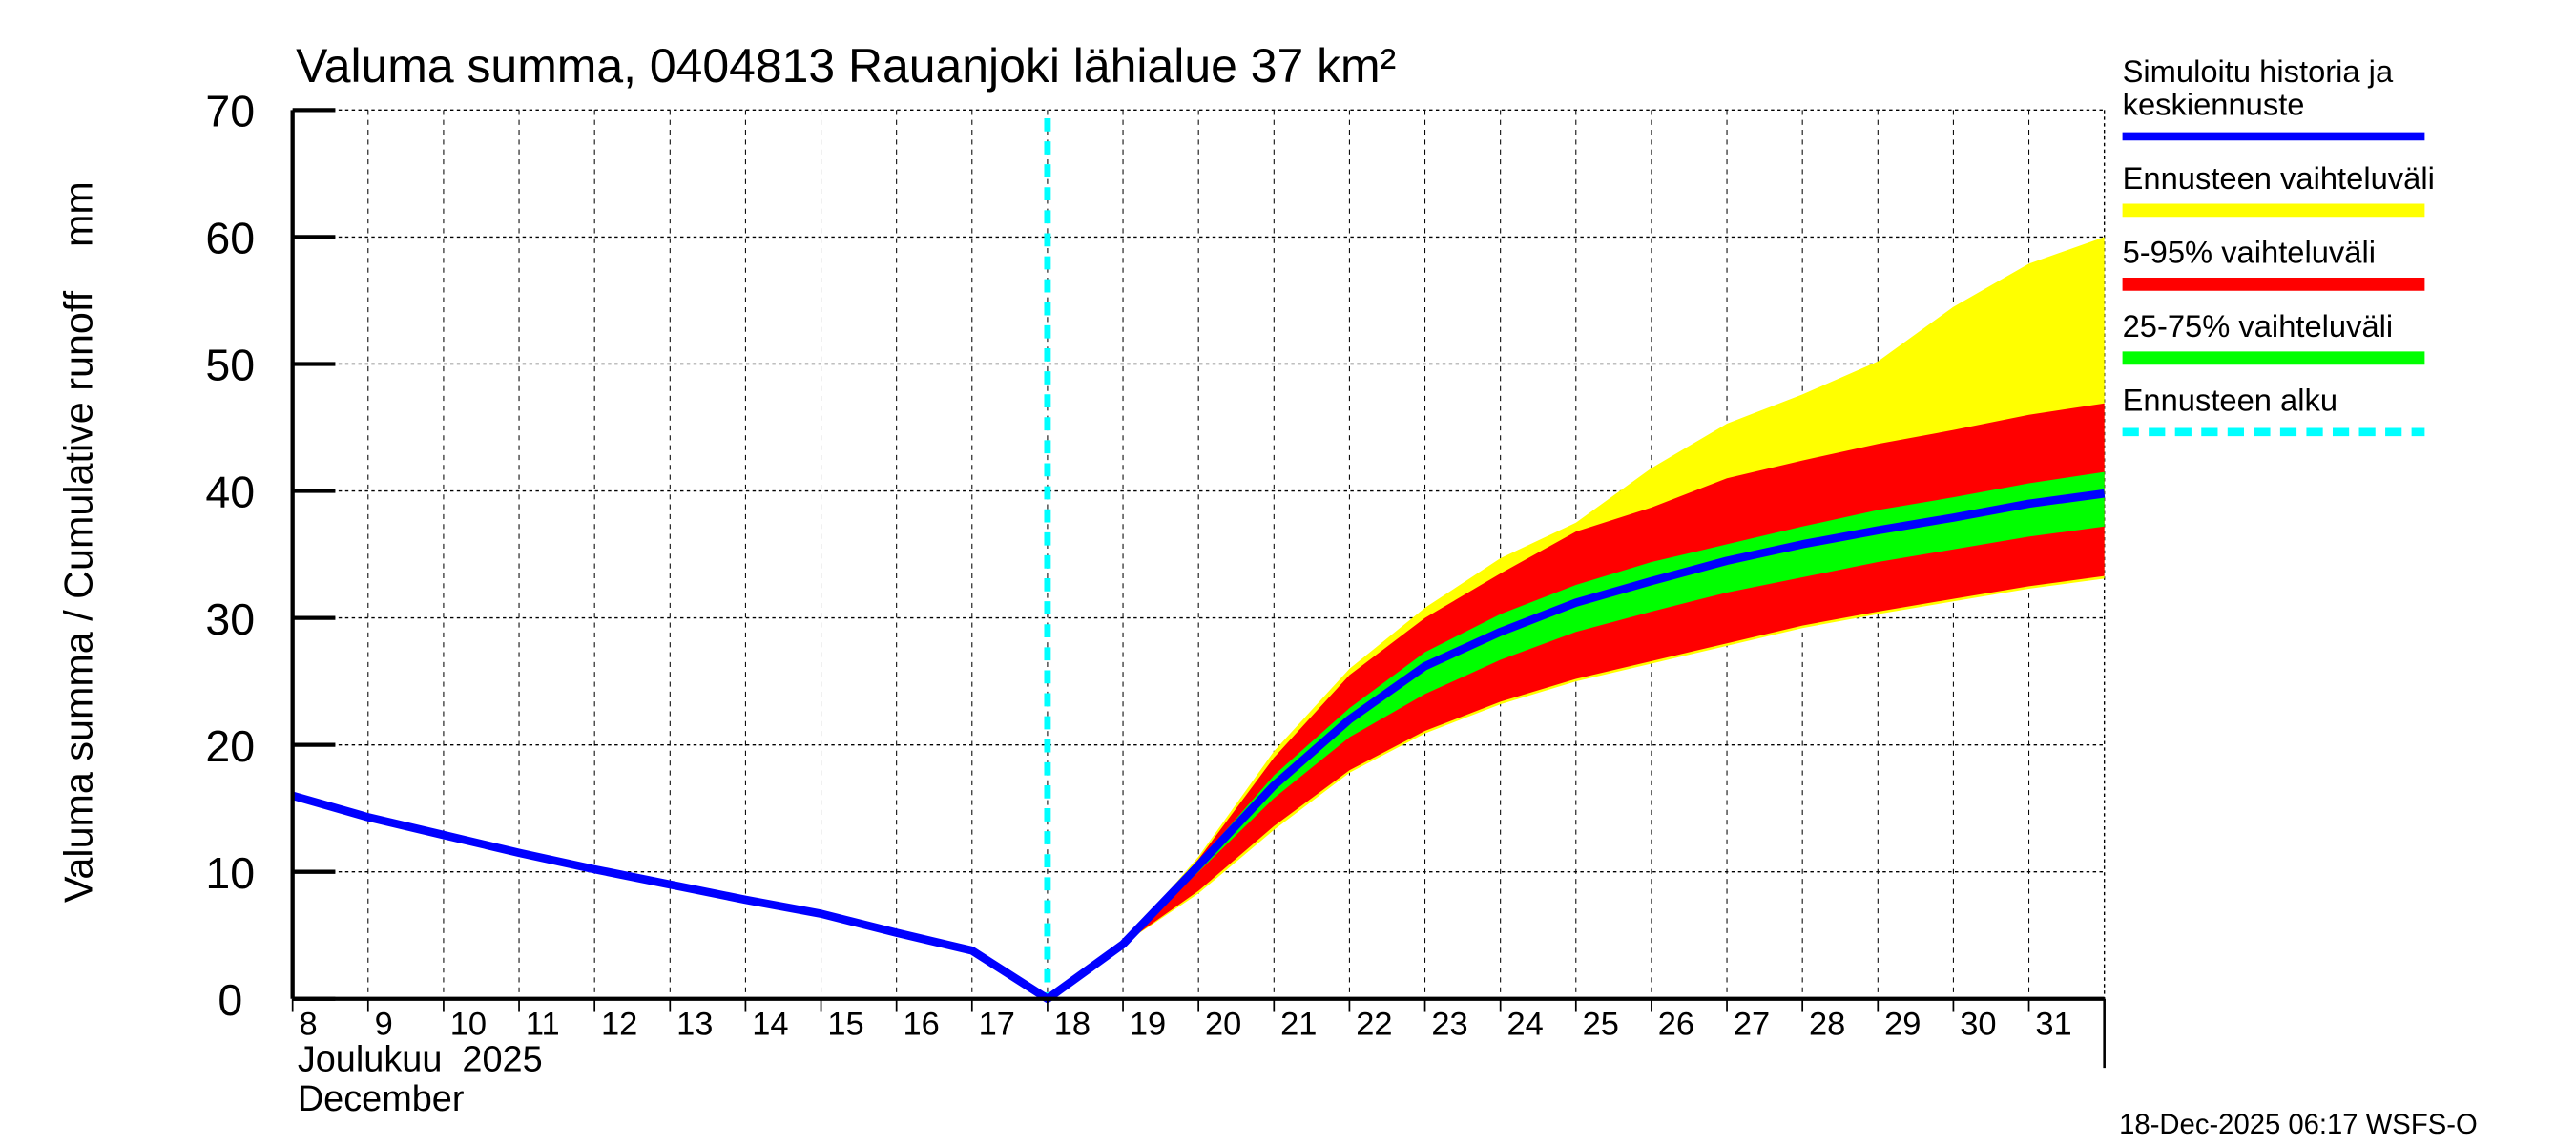  I want to click on y-tick-label: 50, so click(230, 365).